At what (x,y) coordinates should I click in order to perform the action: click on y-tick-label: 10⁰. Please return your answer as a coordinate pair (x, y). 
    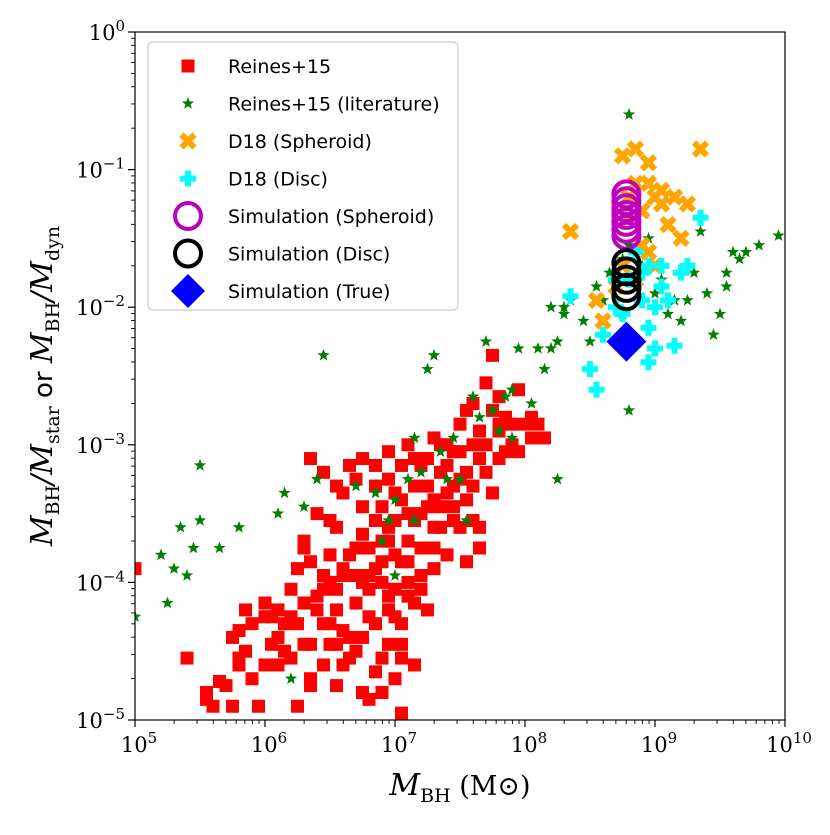
    Looking at the image, I should click on (107, 31).